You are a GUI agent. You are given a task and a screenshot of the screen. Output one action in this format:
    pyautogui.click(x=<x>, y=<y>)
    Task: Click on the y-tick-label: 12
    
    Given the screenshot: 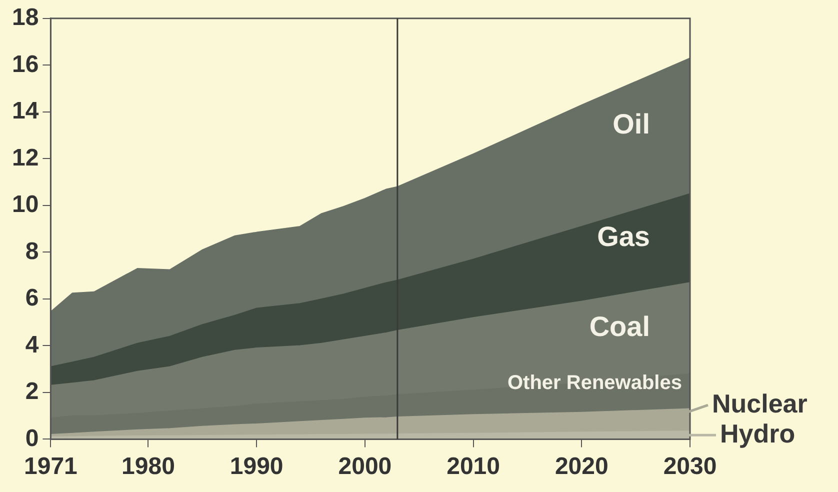 What is the action you would take?
    pyautogui.click(x=25, y=158)
    